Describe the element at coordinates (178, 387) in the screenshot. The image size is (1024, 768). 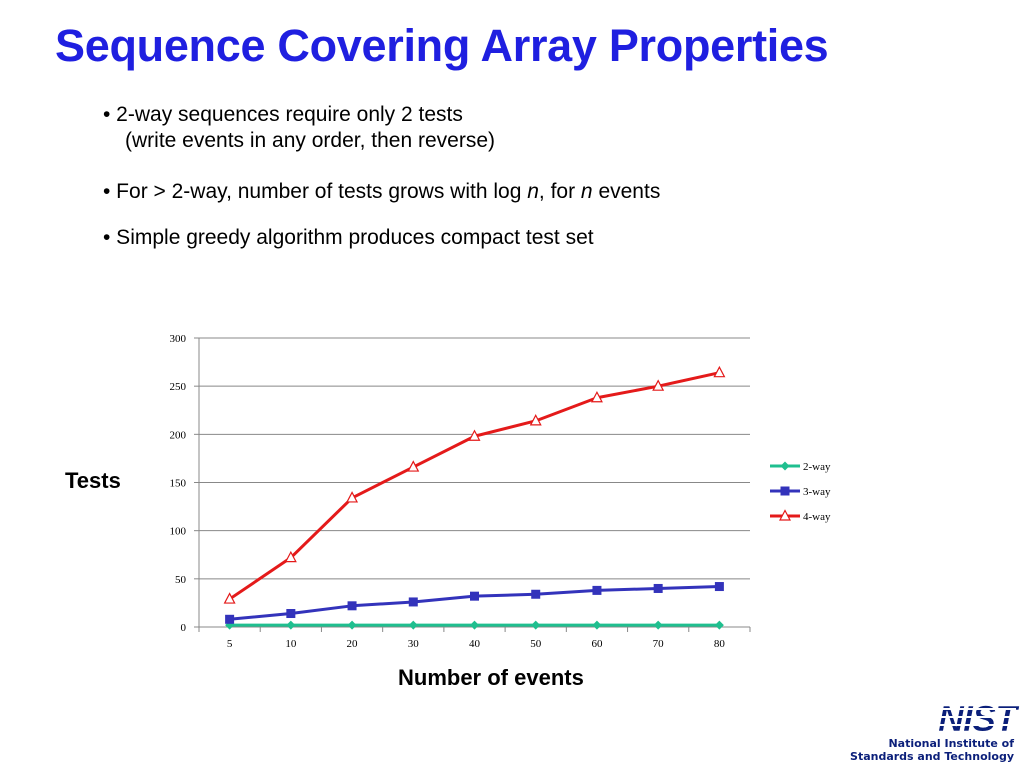
I see `y-tick-label: 250` at that location.